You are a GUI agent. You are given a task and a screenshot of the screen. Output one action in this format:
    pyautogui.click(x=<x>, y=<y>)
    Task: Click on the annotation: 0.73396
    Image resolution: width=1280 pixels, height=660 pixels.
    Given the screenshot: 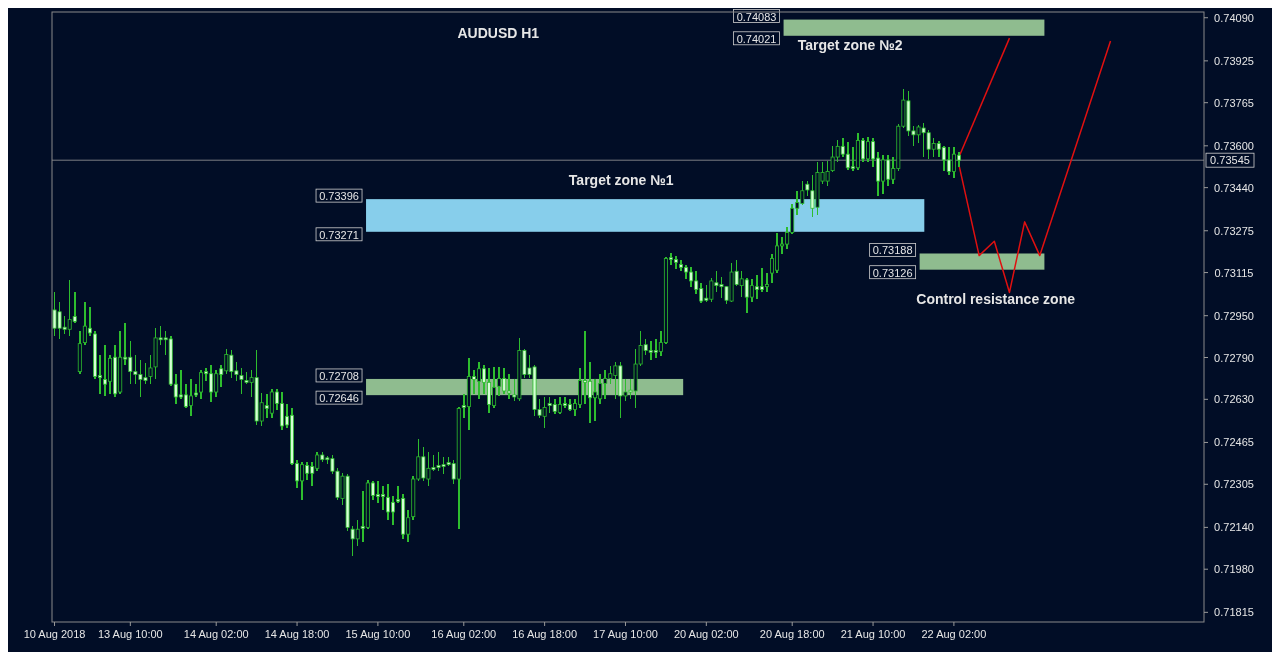 What is the action you would take?
    pyautogui.click(x=339, y=196)
    